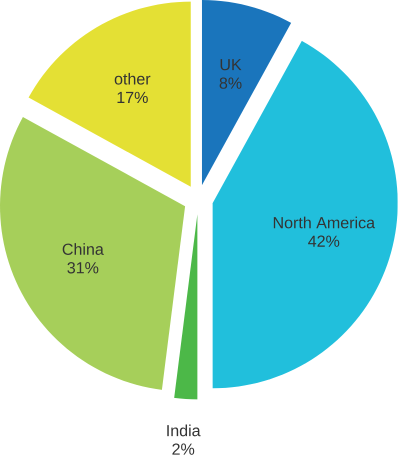 Image resolution: width=398 pixels, height=456 pixels. I want to click on data-label: 2%, so click(183, 449).